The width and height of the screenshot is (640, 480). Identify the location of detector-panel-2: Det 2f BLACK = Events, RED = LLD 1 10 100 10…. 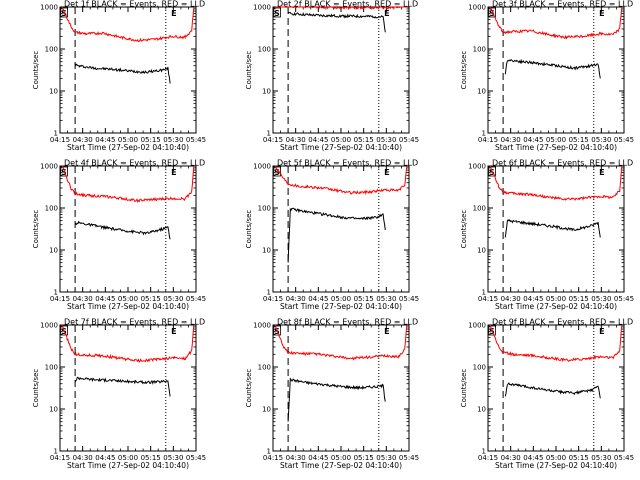
(332, 76).